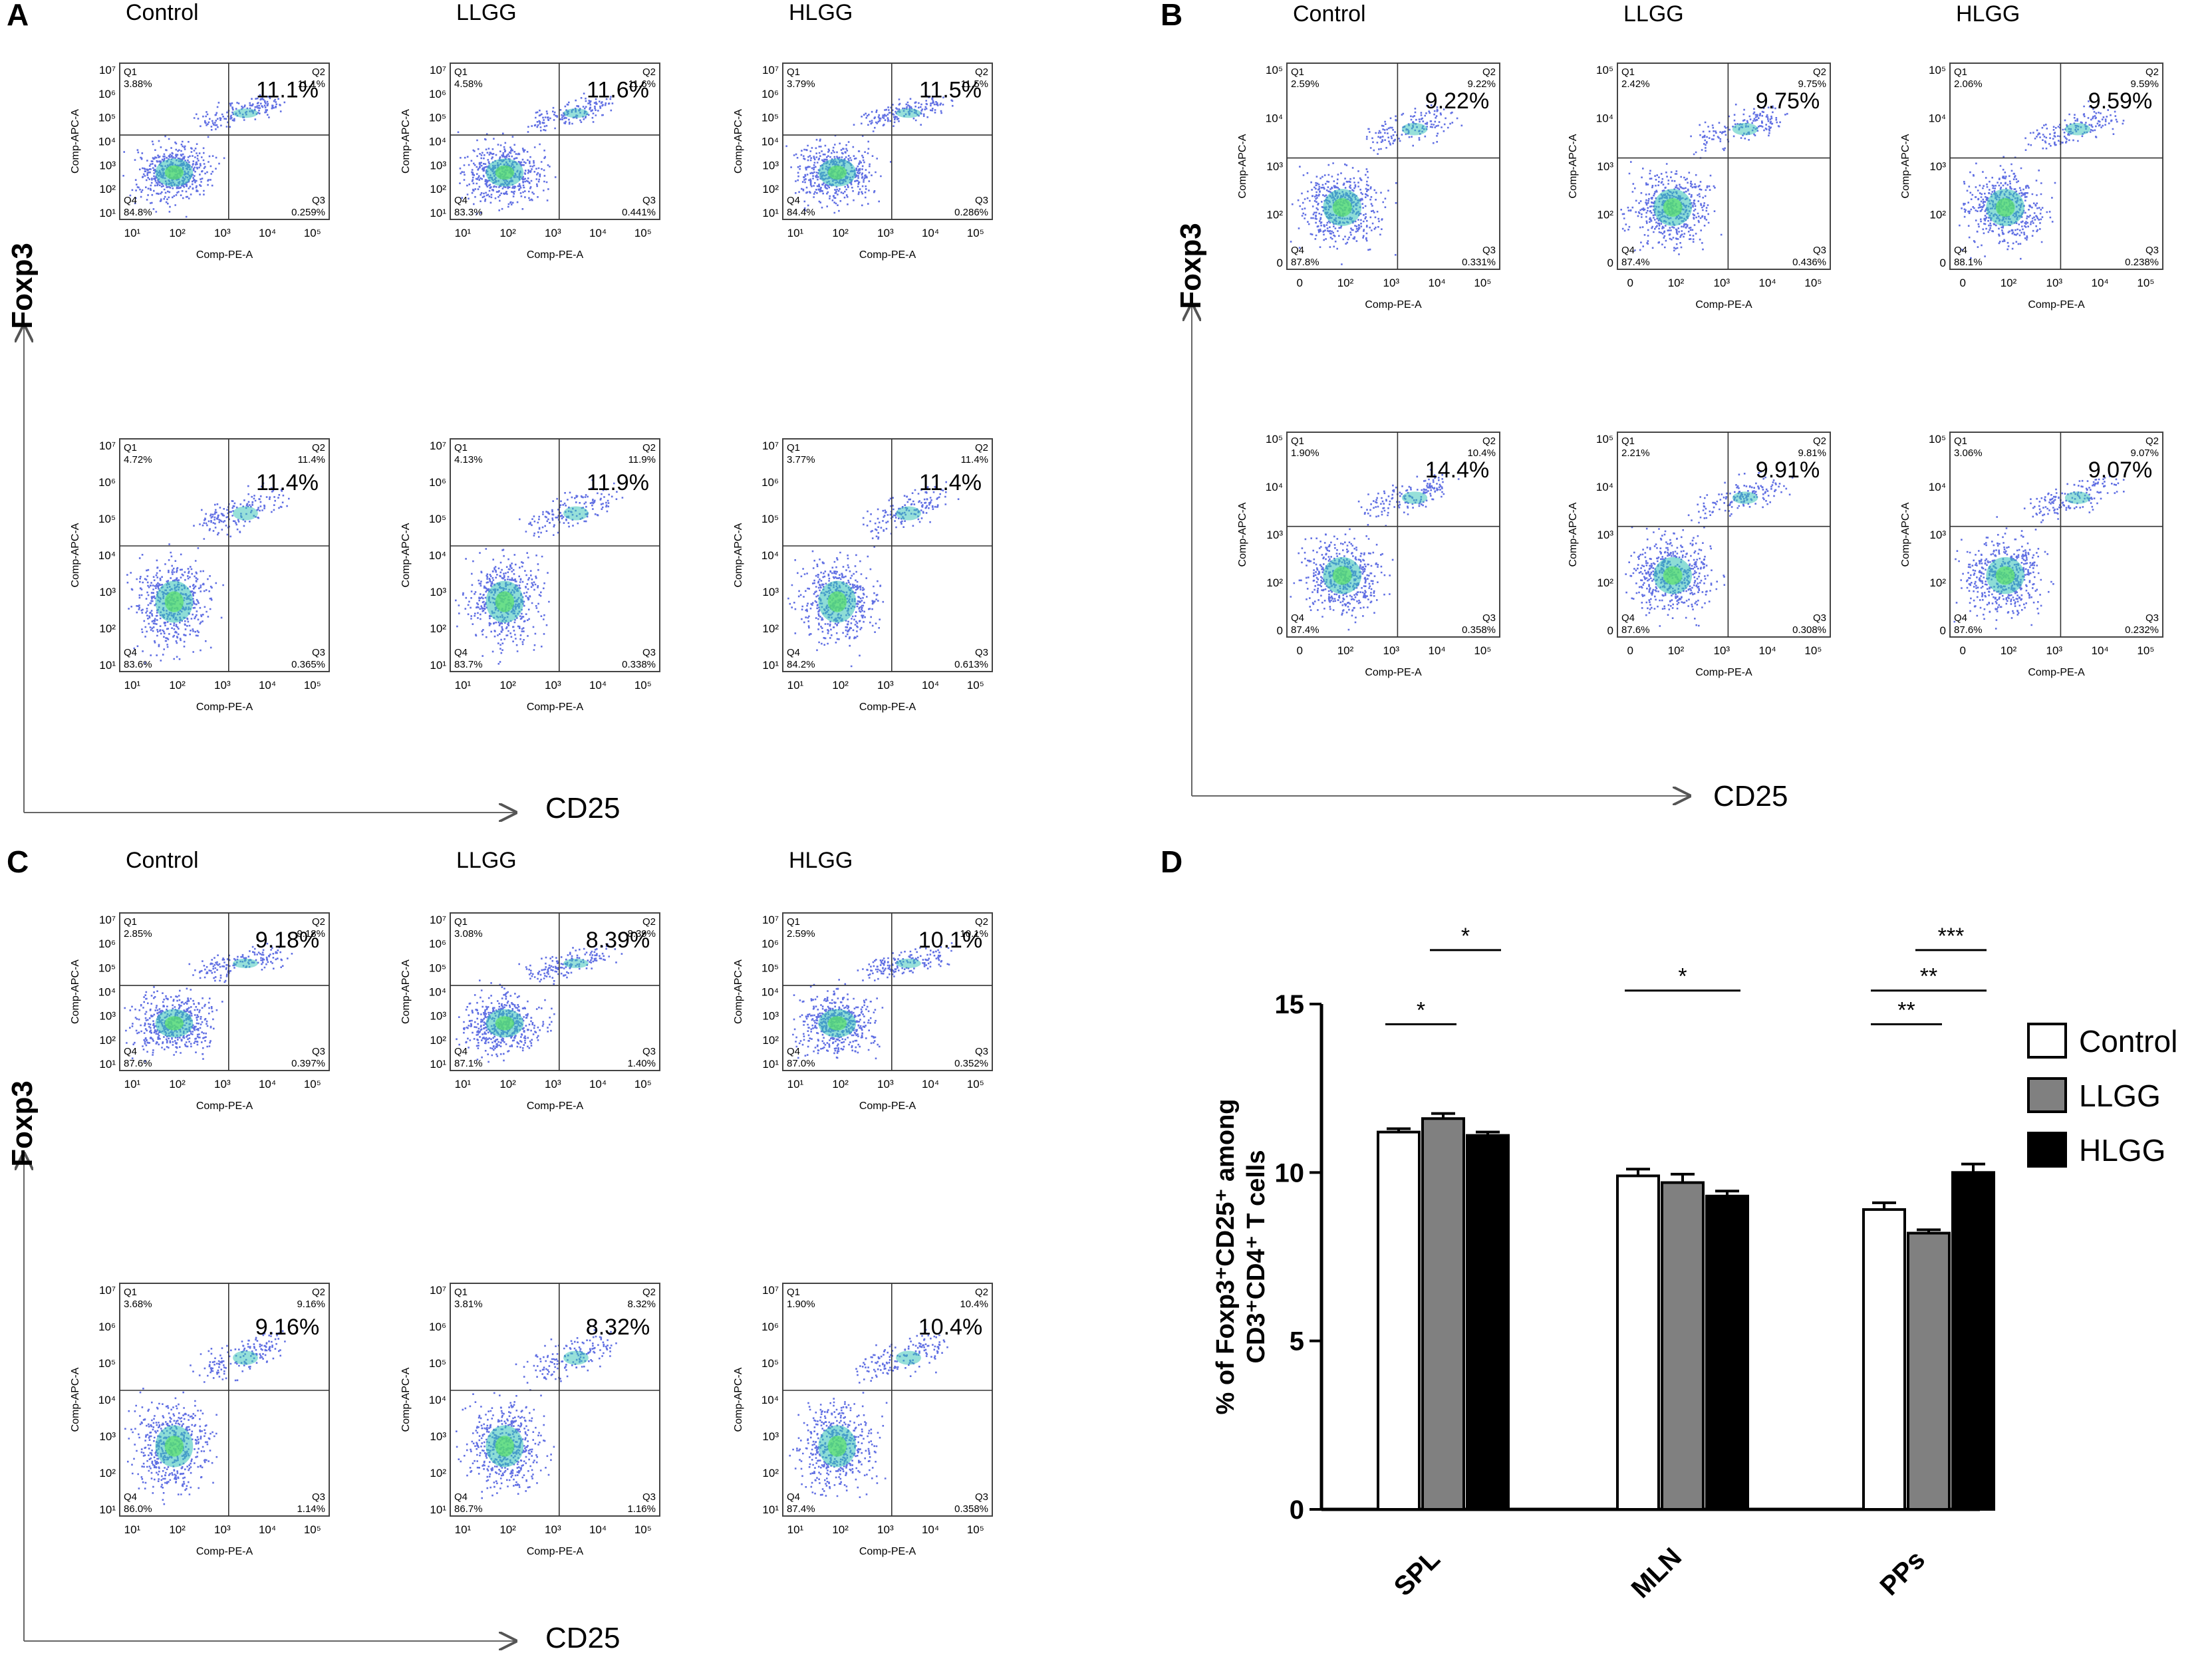 Image resolution: width=2212 pixels, height=1655 pixels. Describe the element at coordinates (971, 1509) in the screenshot. I see `q3-percent: 0.358%` at that location.